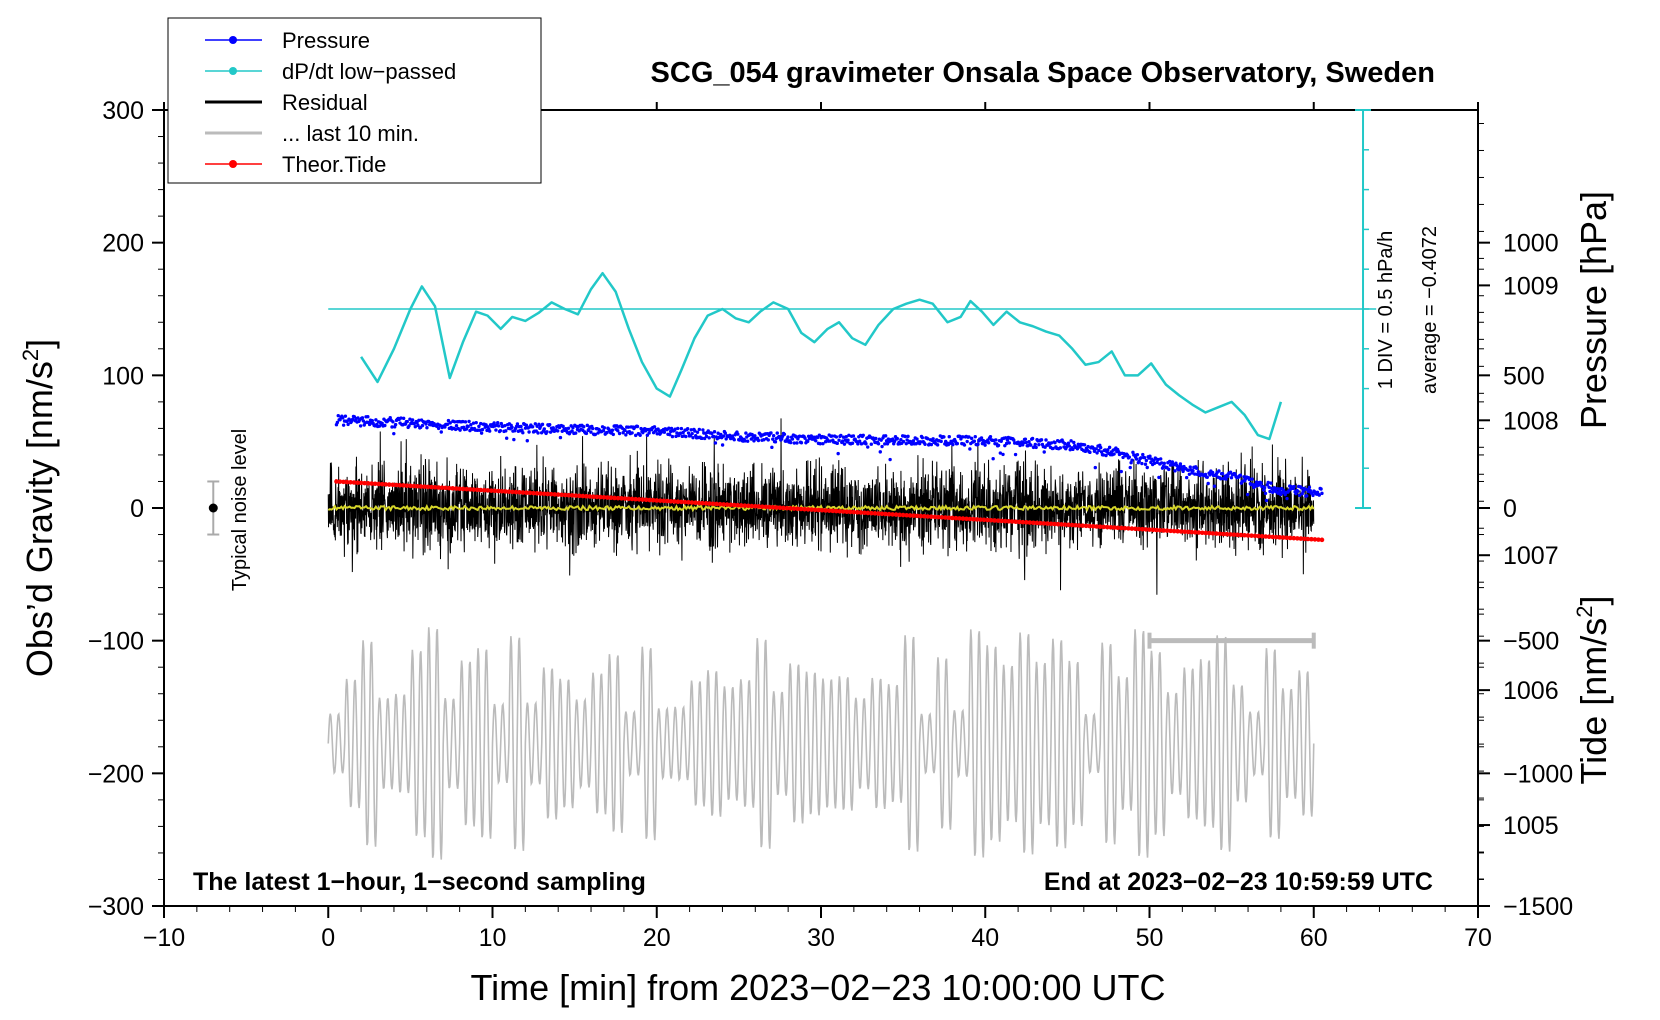 The height and width of the screenshot is (1020, 1660). I want to click on tide-axis-ticks: 1000 500 0 −500 −1000 −1500, so click(1525, 575).